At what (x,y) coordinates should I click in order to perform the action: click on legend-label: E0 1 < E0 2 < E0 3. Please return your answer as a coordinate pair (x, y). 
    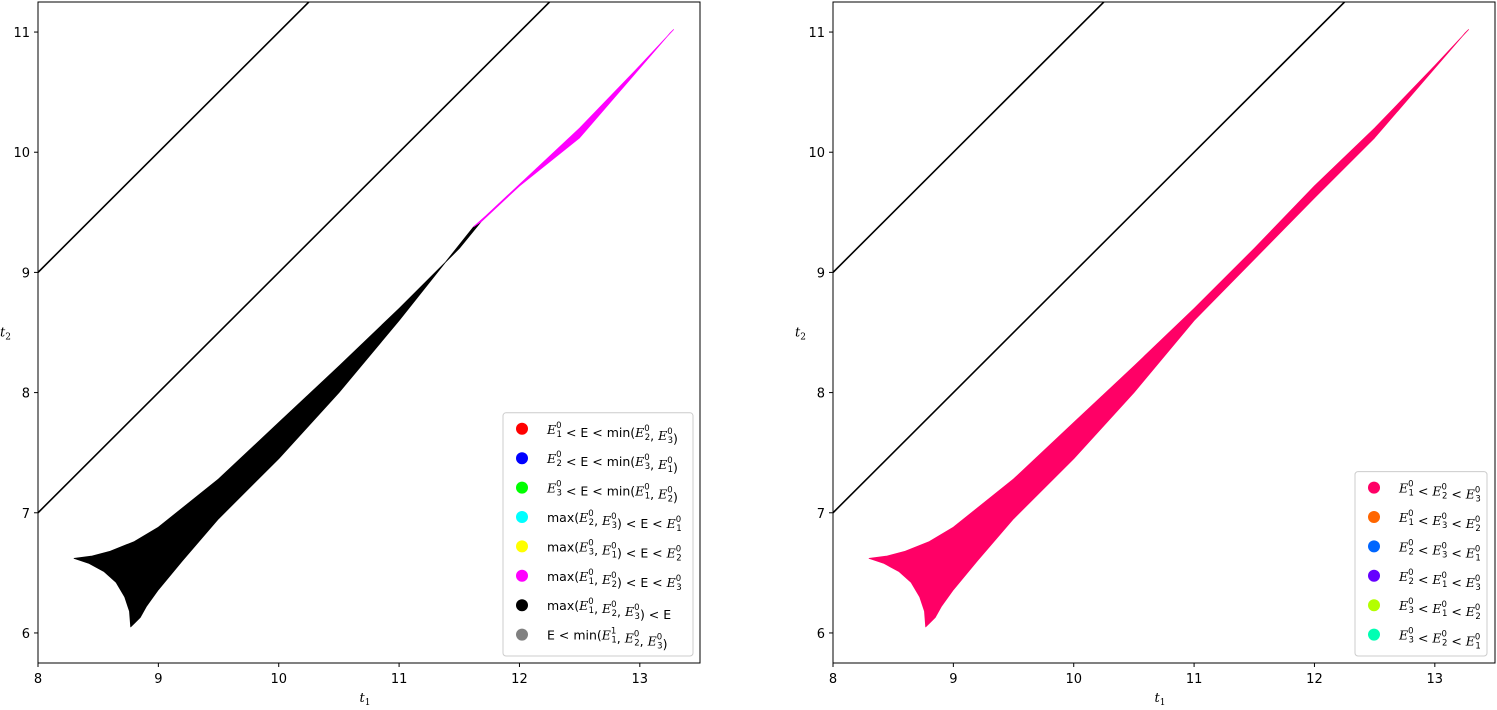
    Looking at the image, I should click on (1439, 492).